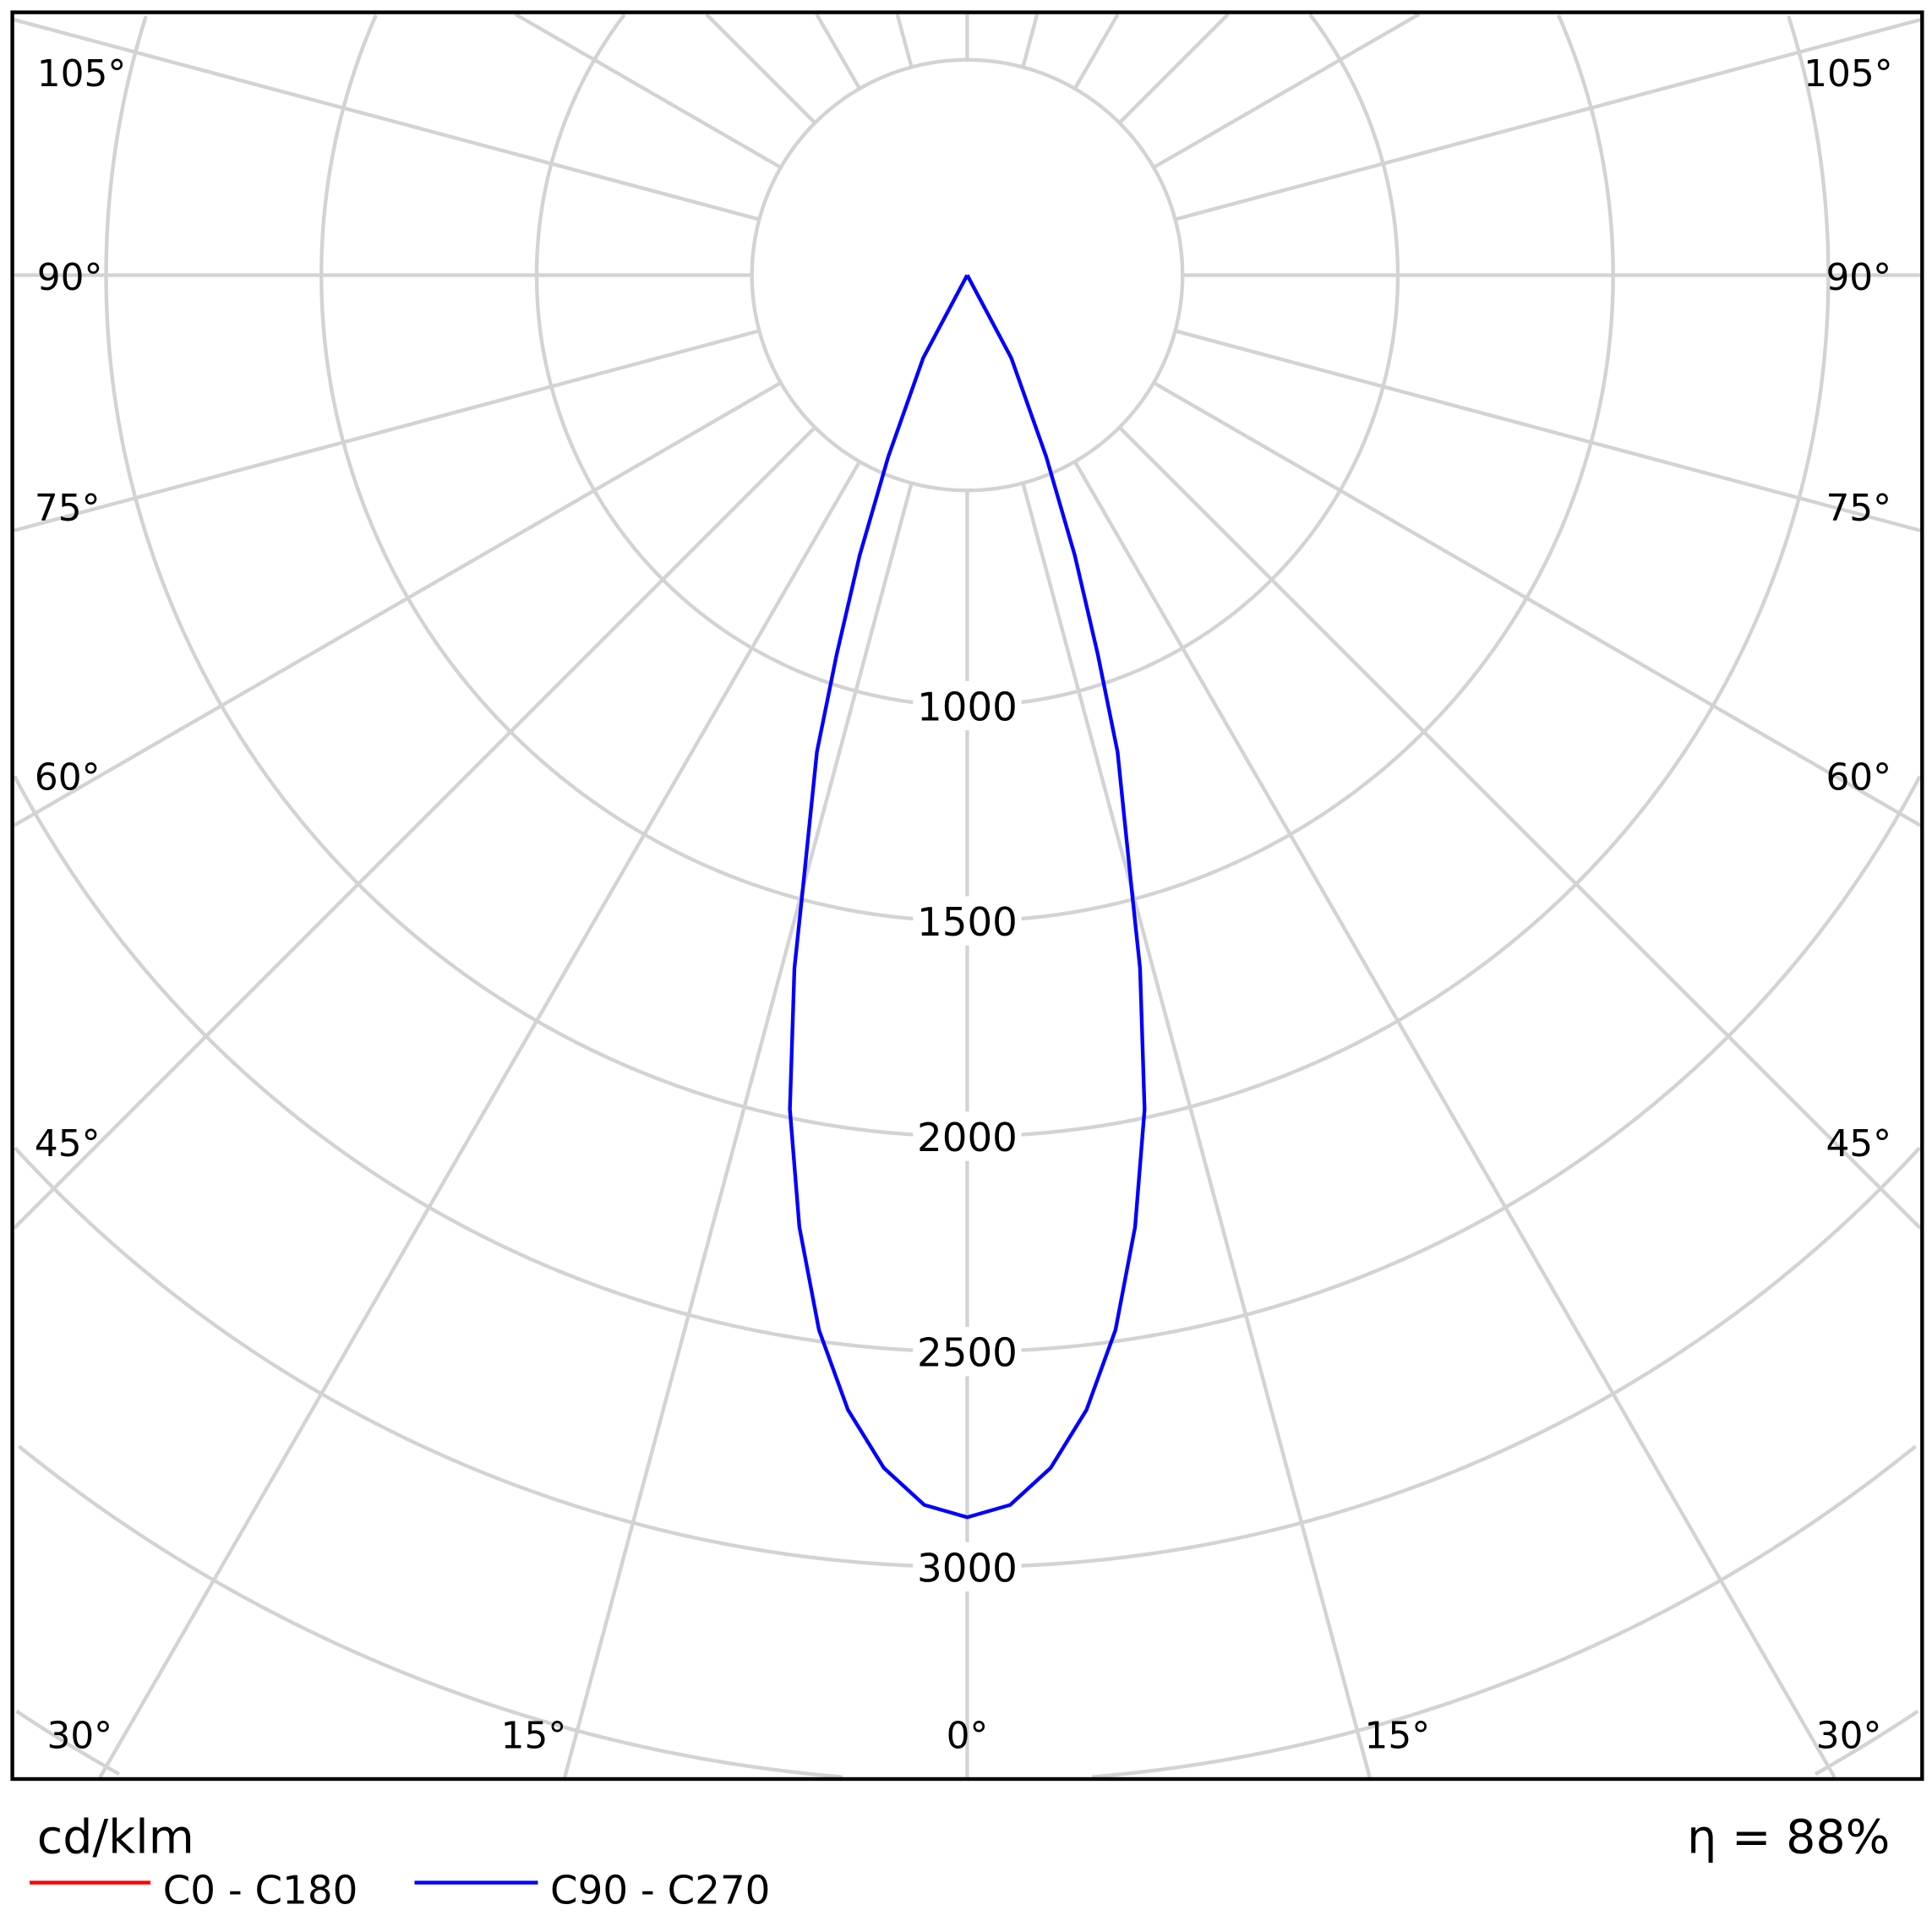 The height and width of the screenshot is (1932, 1932). I want to click on curve-c90-c270, so click(968, 897).